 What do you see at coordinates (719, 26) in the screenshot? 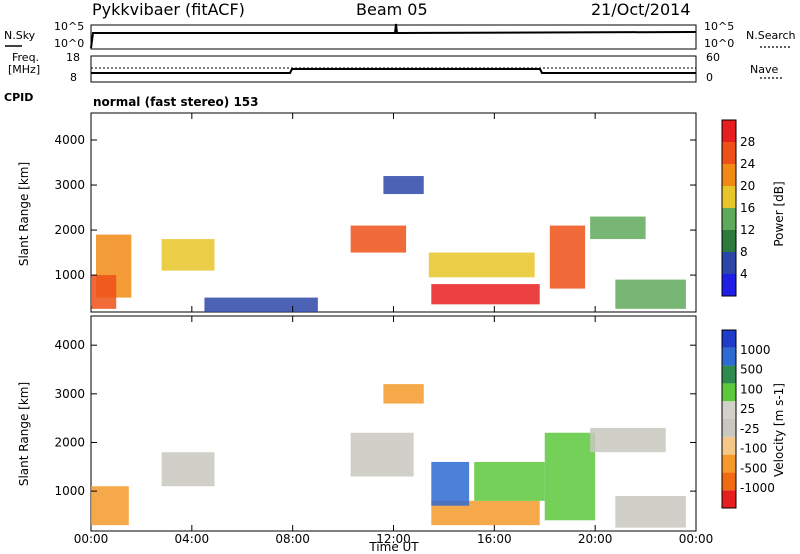
I see `noise-right-tick-top: 10^5` at bounding box center [719, 26].